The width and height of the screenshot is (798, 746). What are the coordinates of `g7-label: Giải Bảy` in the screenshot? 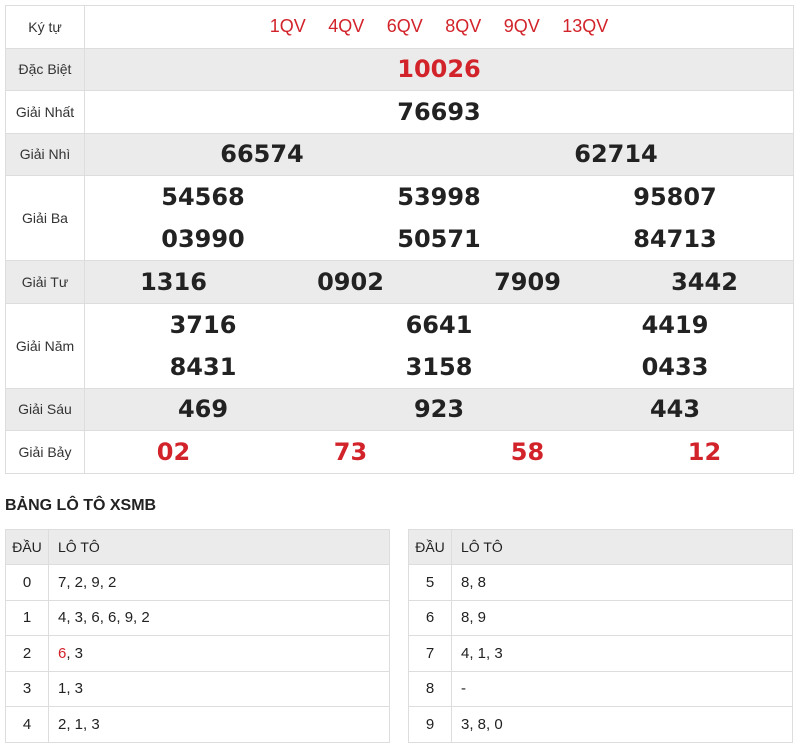 It's located at (45, 452).